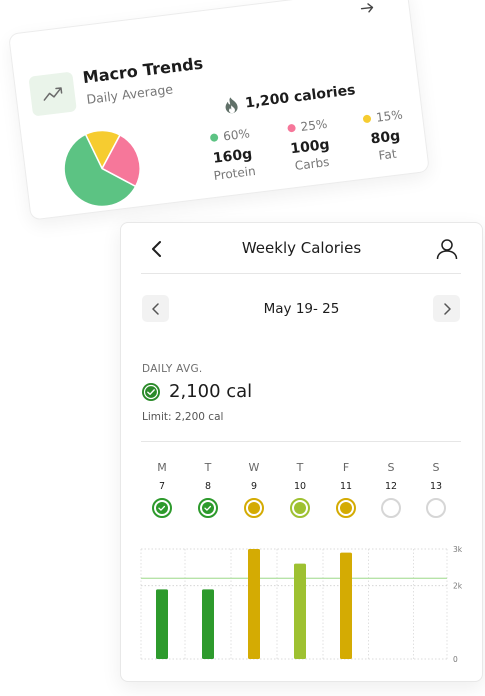 This screenshot has height=696, width=485. I want to click on day-column: S 13, so click(436, 489).